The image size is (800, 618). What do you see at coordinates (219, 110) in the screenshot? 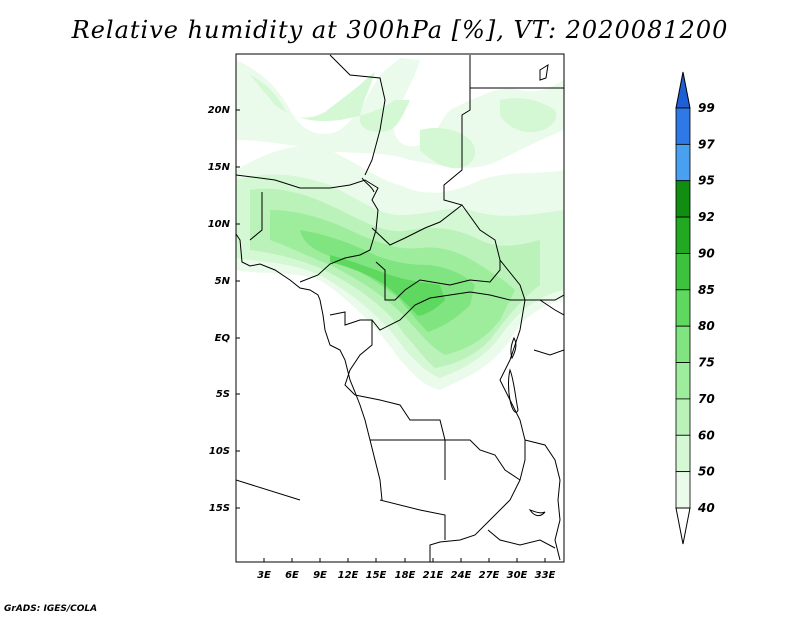
I see `lat-tick-label: 20N` at bounding box center [219, 110].